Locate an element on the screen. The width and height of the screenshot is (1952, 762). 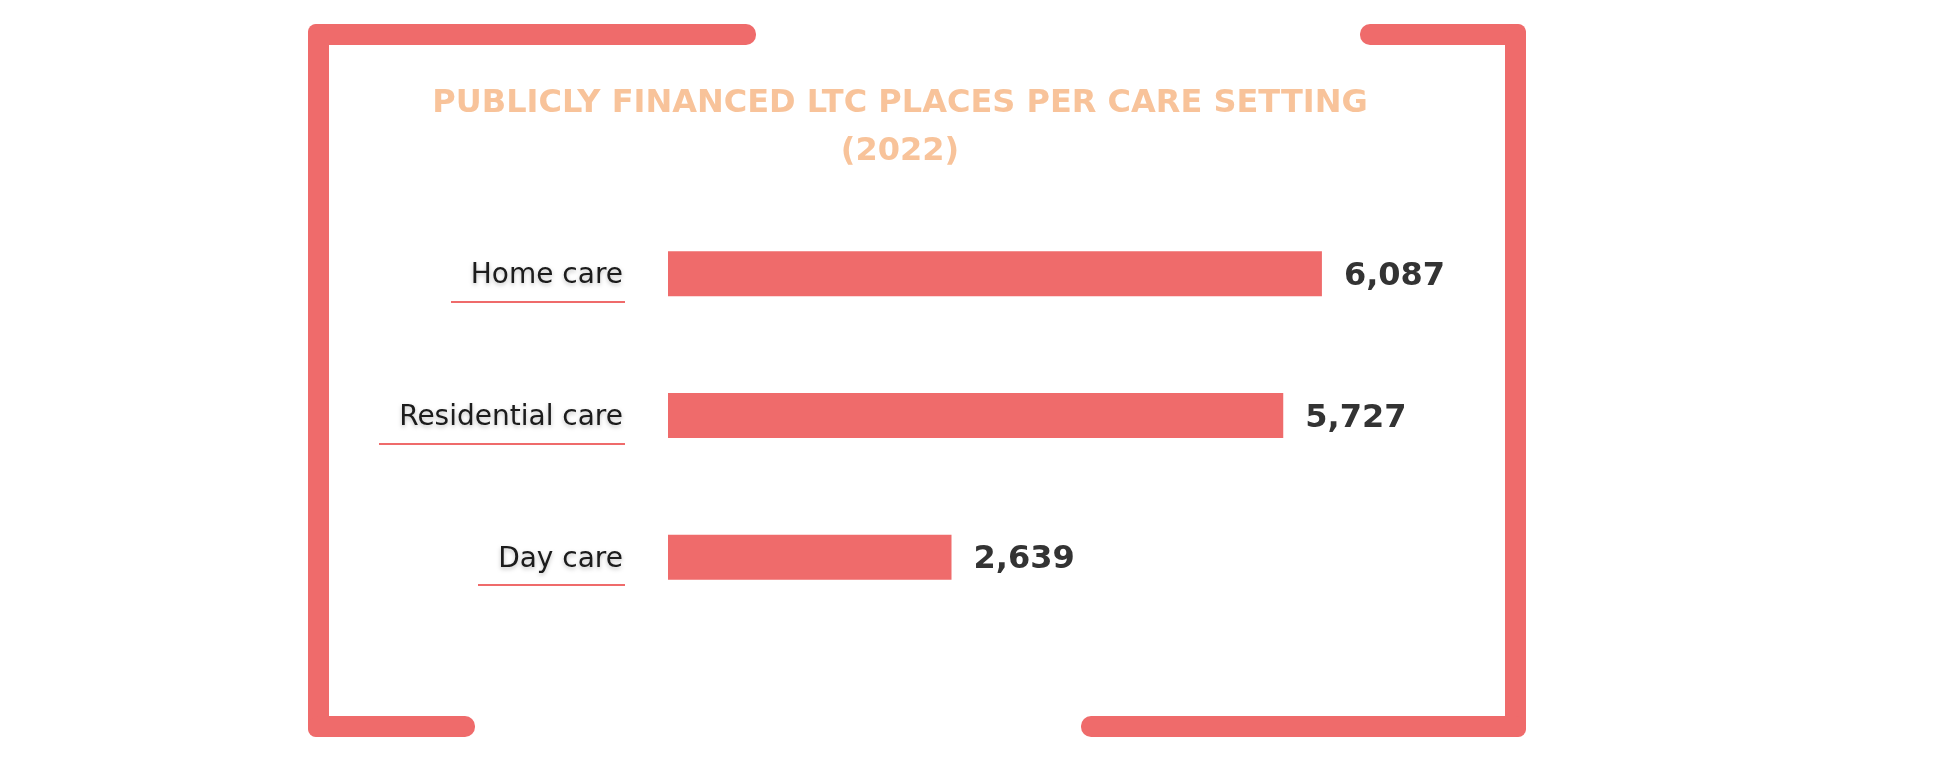
y-tick-label: Residential care is located at coordinates (511, 415).